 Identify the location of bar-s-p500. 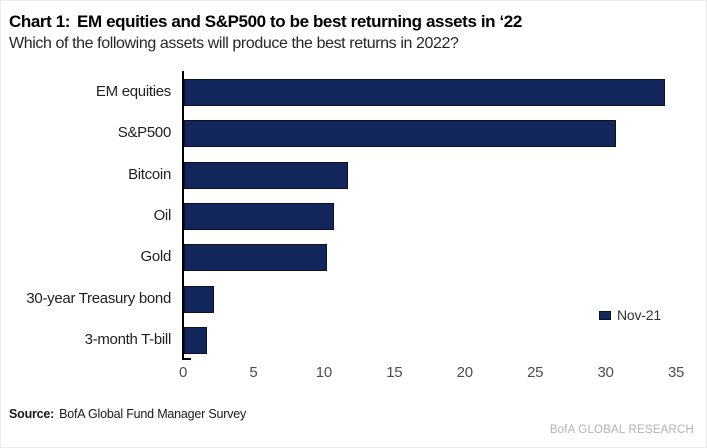
(400, 134).